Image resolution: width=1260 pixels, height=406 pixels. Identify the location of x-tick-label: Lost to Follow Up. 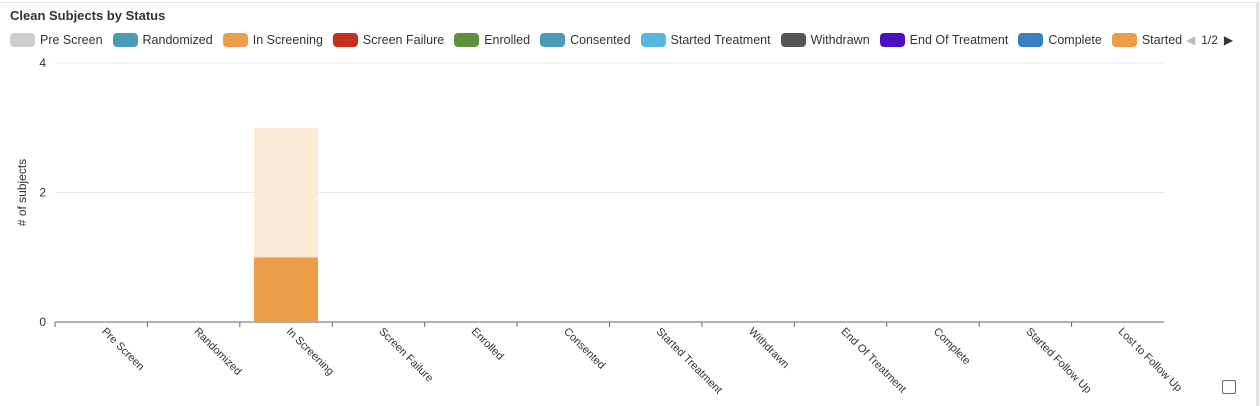
(1150, 360).